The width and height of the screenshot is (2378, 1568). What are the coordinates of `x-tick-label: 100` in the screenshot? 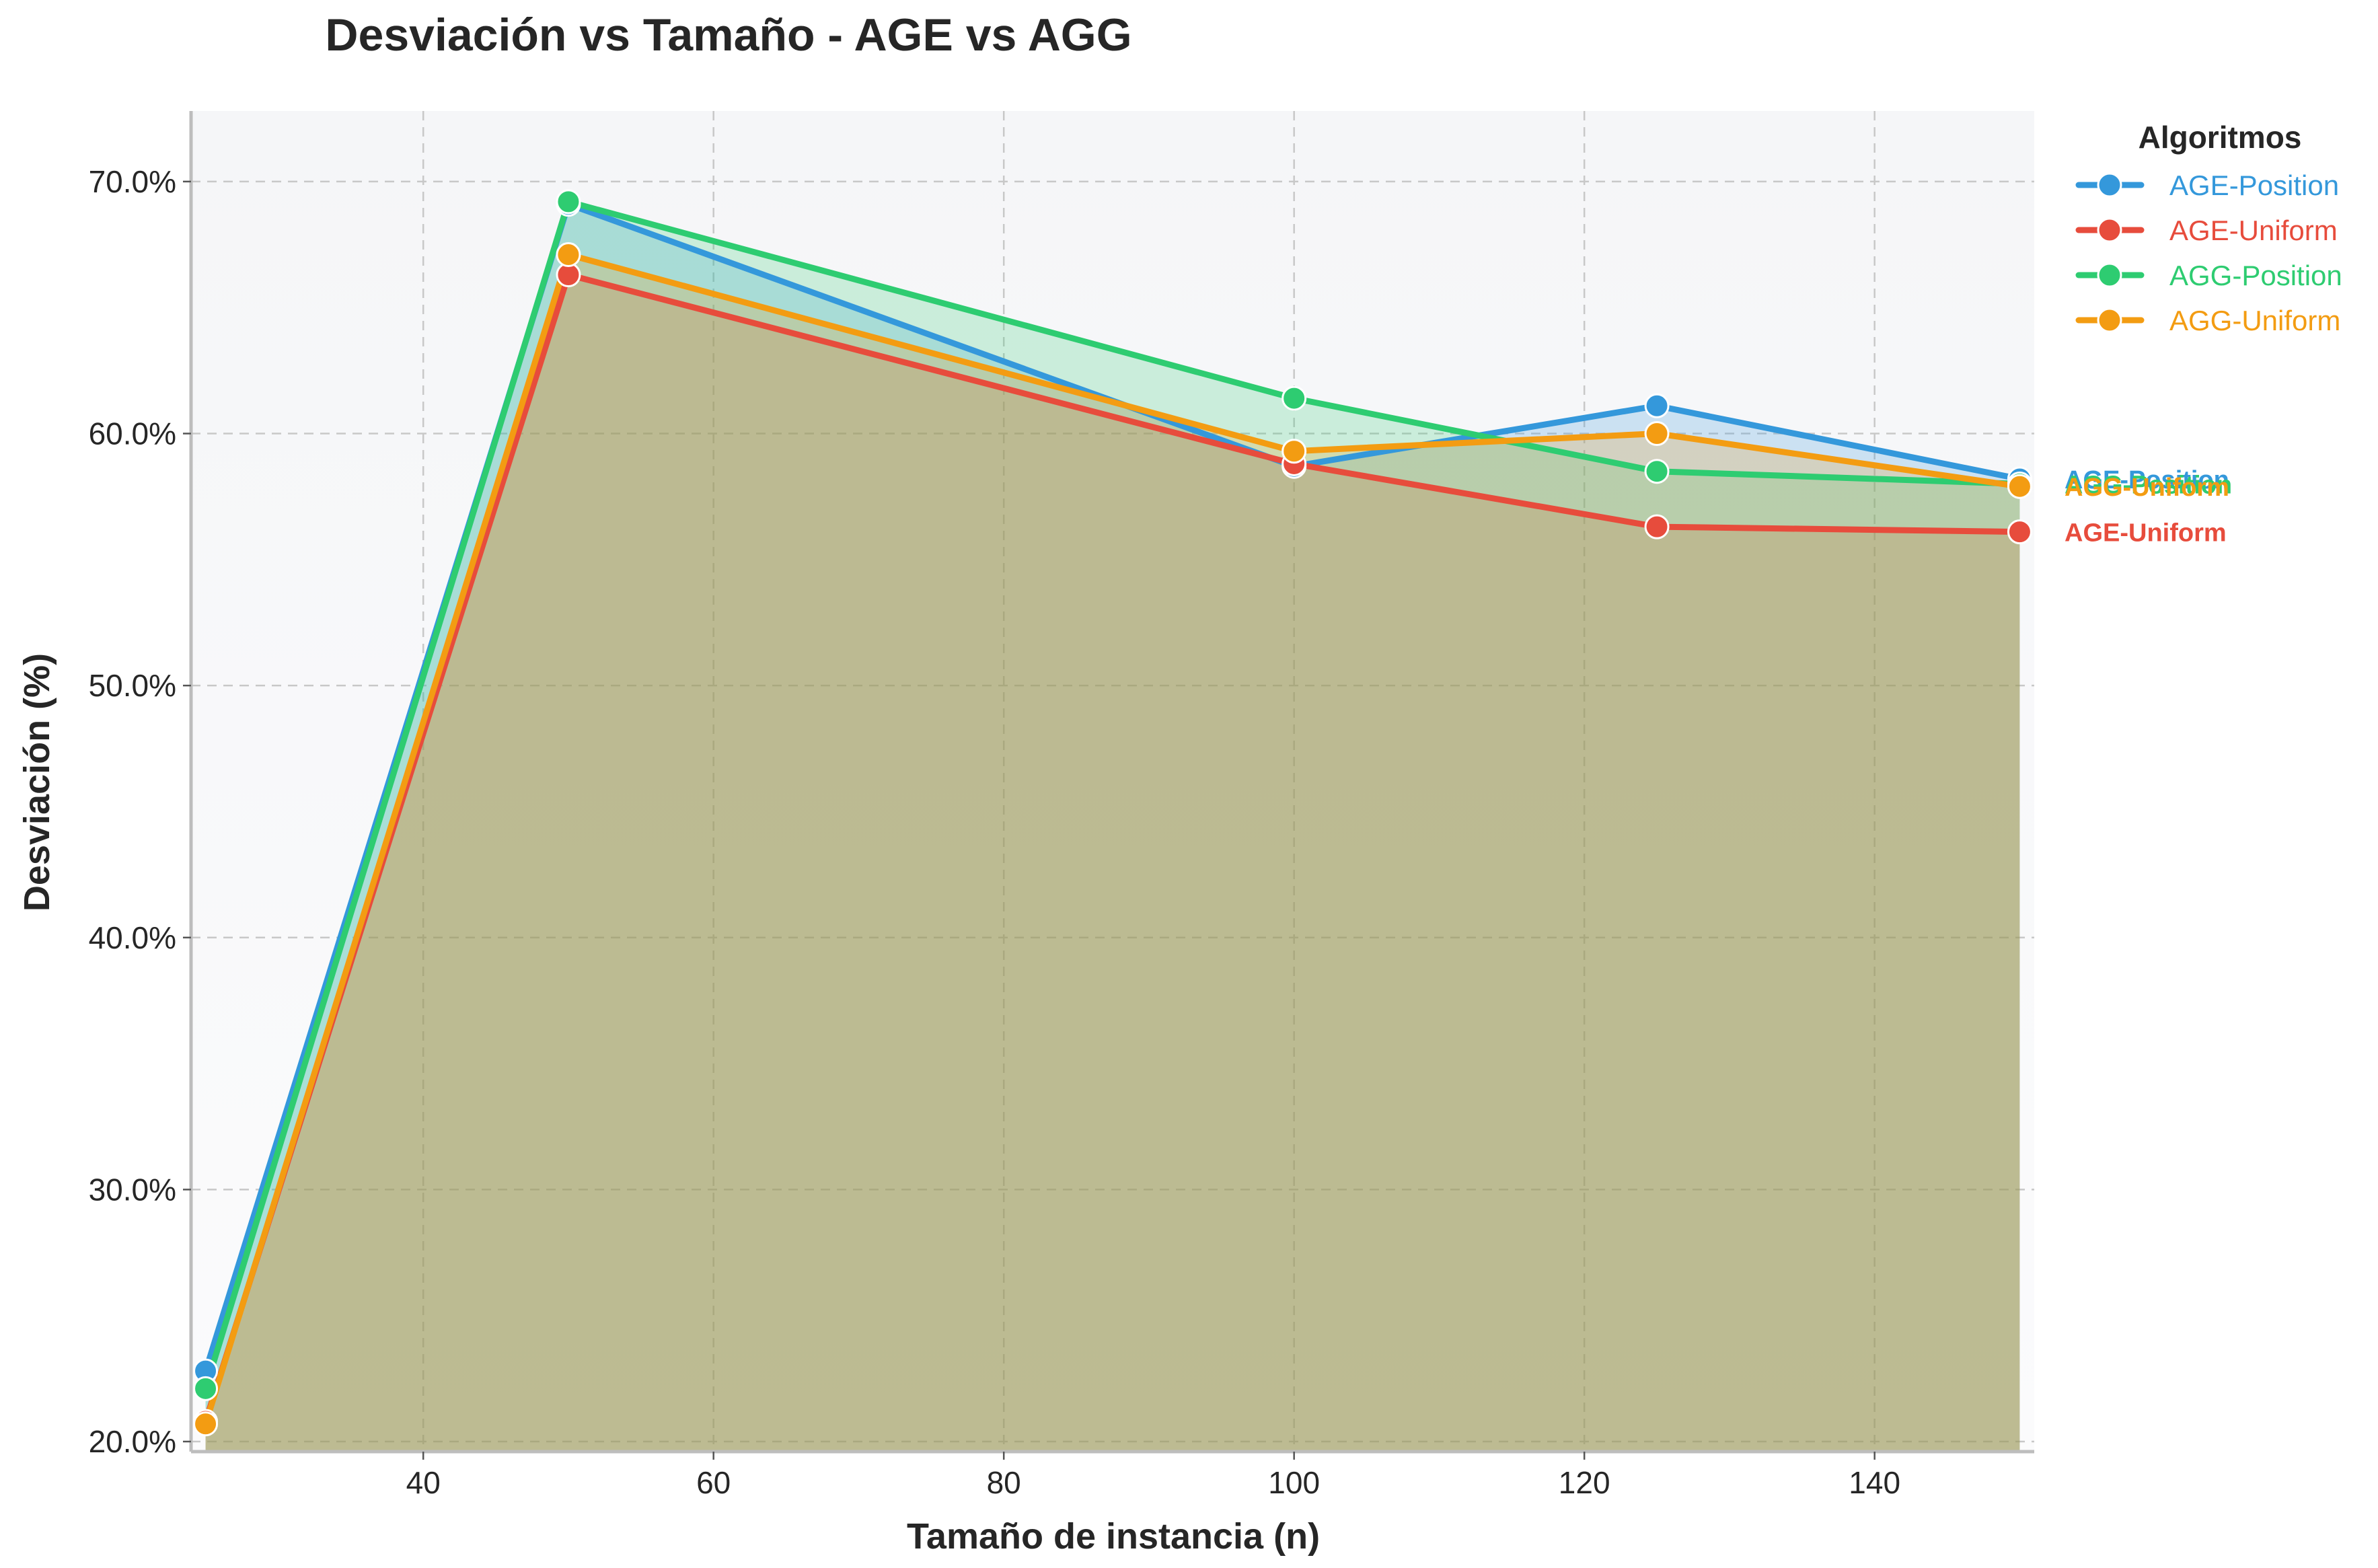 It's located at (1294, 1482).